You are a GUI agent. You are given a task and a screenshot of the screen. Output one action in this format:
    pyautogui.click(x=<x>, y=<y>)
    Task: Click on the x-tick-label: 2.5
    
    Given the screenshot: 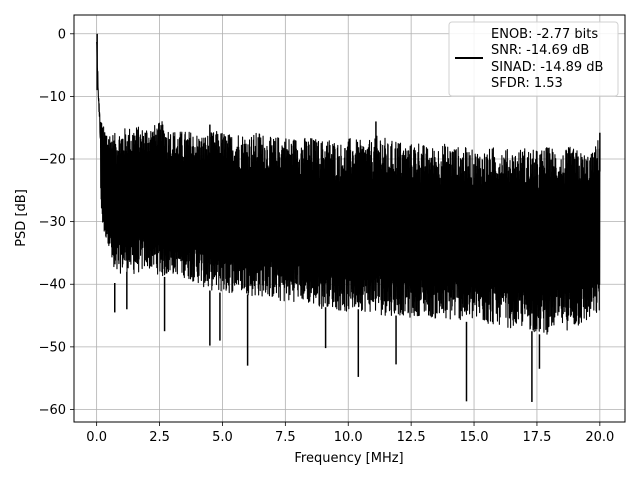 What is the action you would take?
    pyautogui.click(x=159, y=437)
    